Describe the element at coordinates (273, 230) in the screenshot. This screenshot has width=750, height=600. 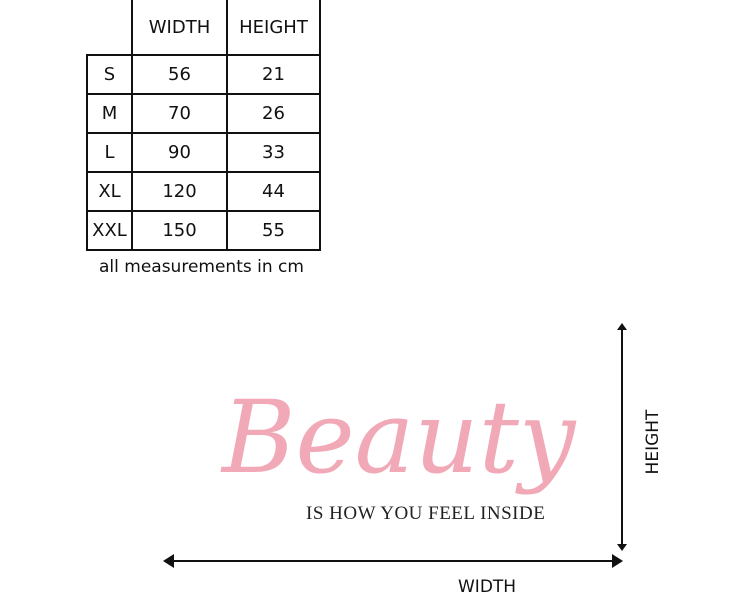
I see `height-cell: 55` at that location.